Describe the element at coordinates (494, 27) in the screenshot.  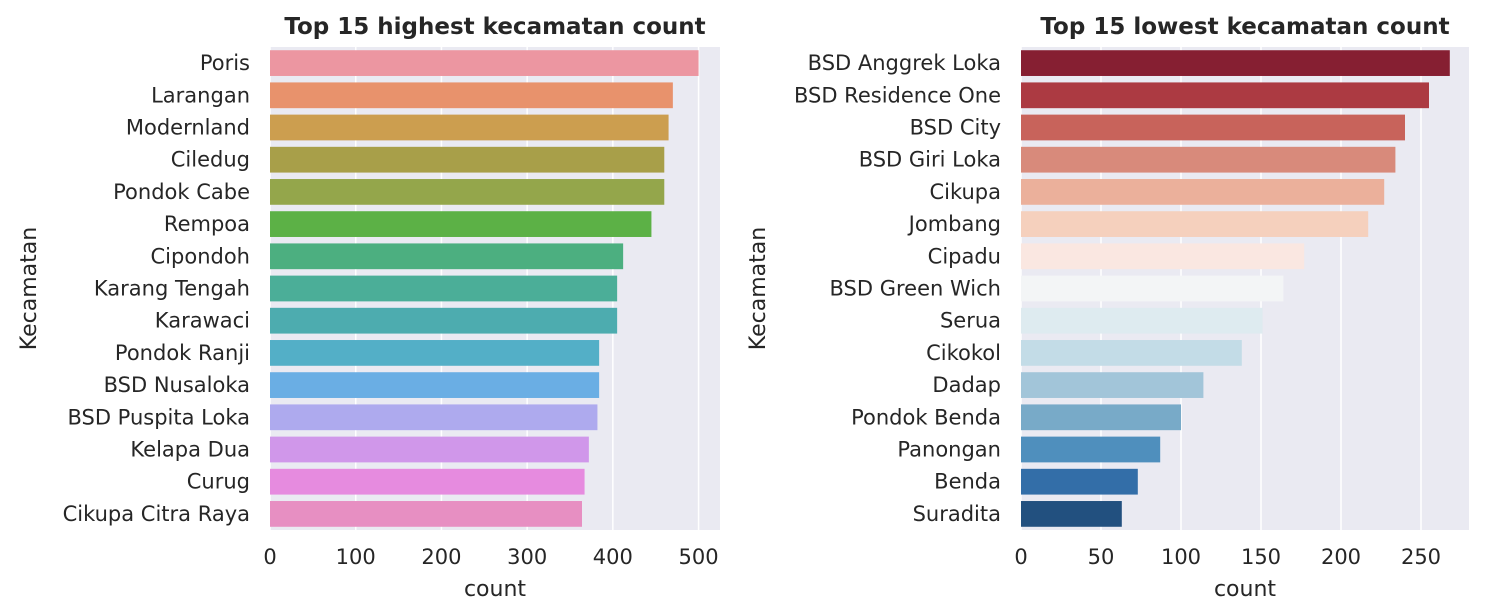
I see `chart-title: Top 15 highest kecamatan count` at that location.